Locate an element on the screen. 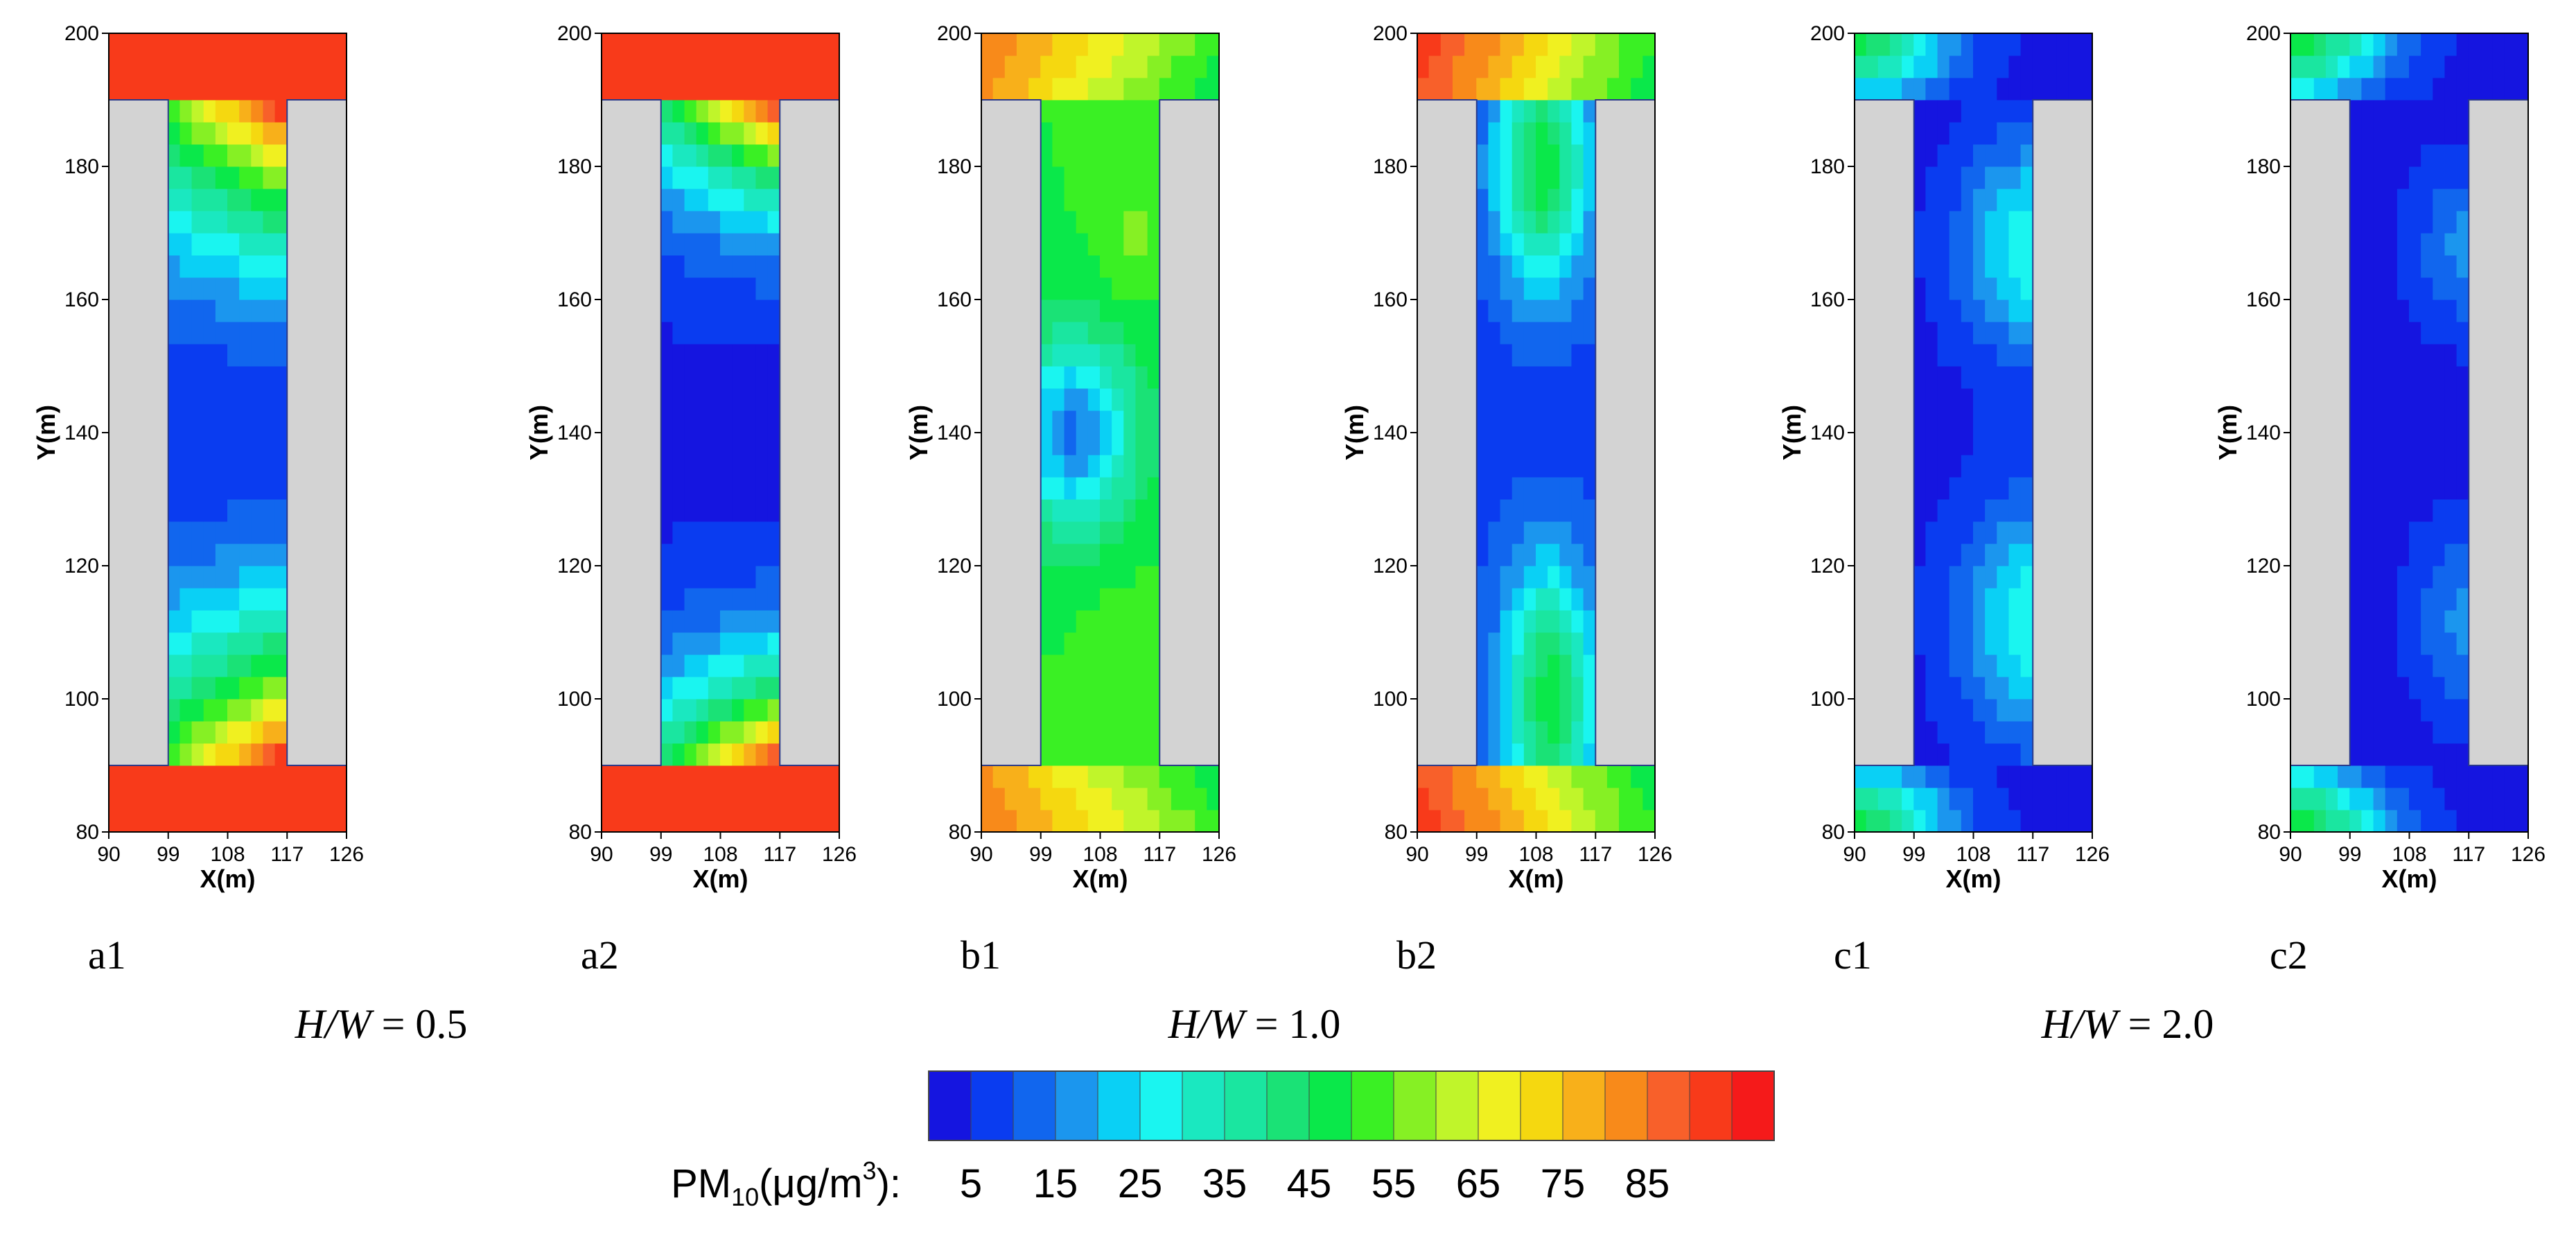 The height and width of the screenshot is (1241, 2576). building-left is located at coordinates (1447, 432).